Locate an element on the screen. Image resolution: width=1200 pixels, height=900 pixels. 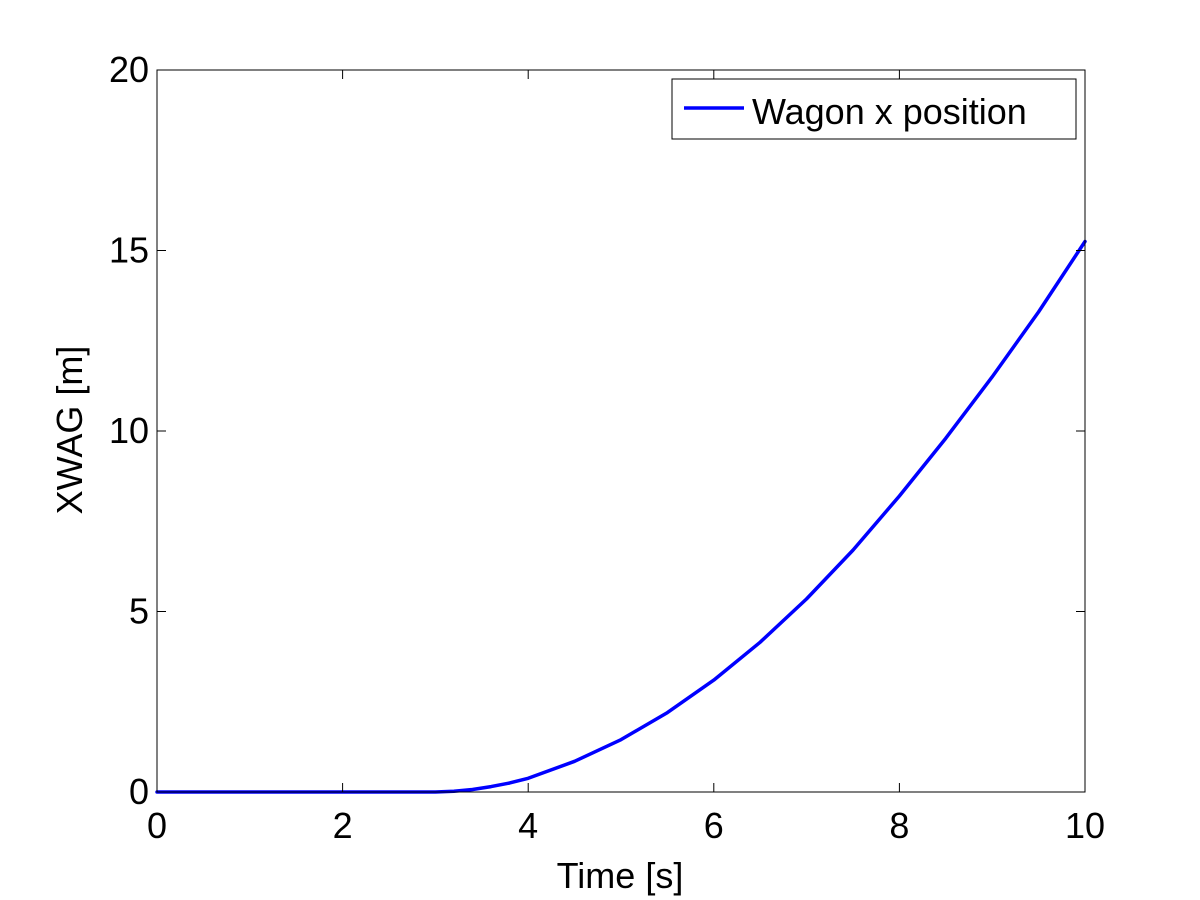
y-tick-label: 0 is located at coordinates (139, 791).